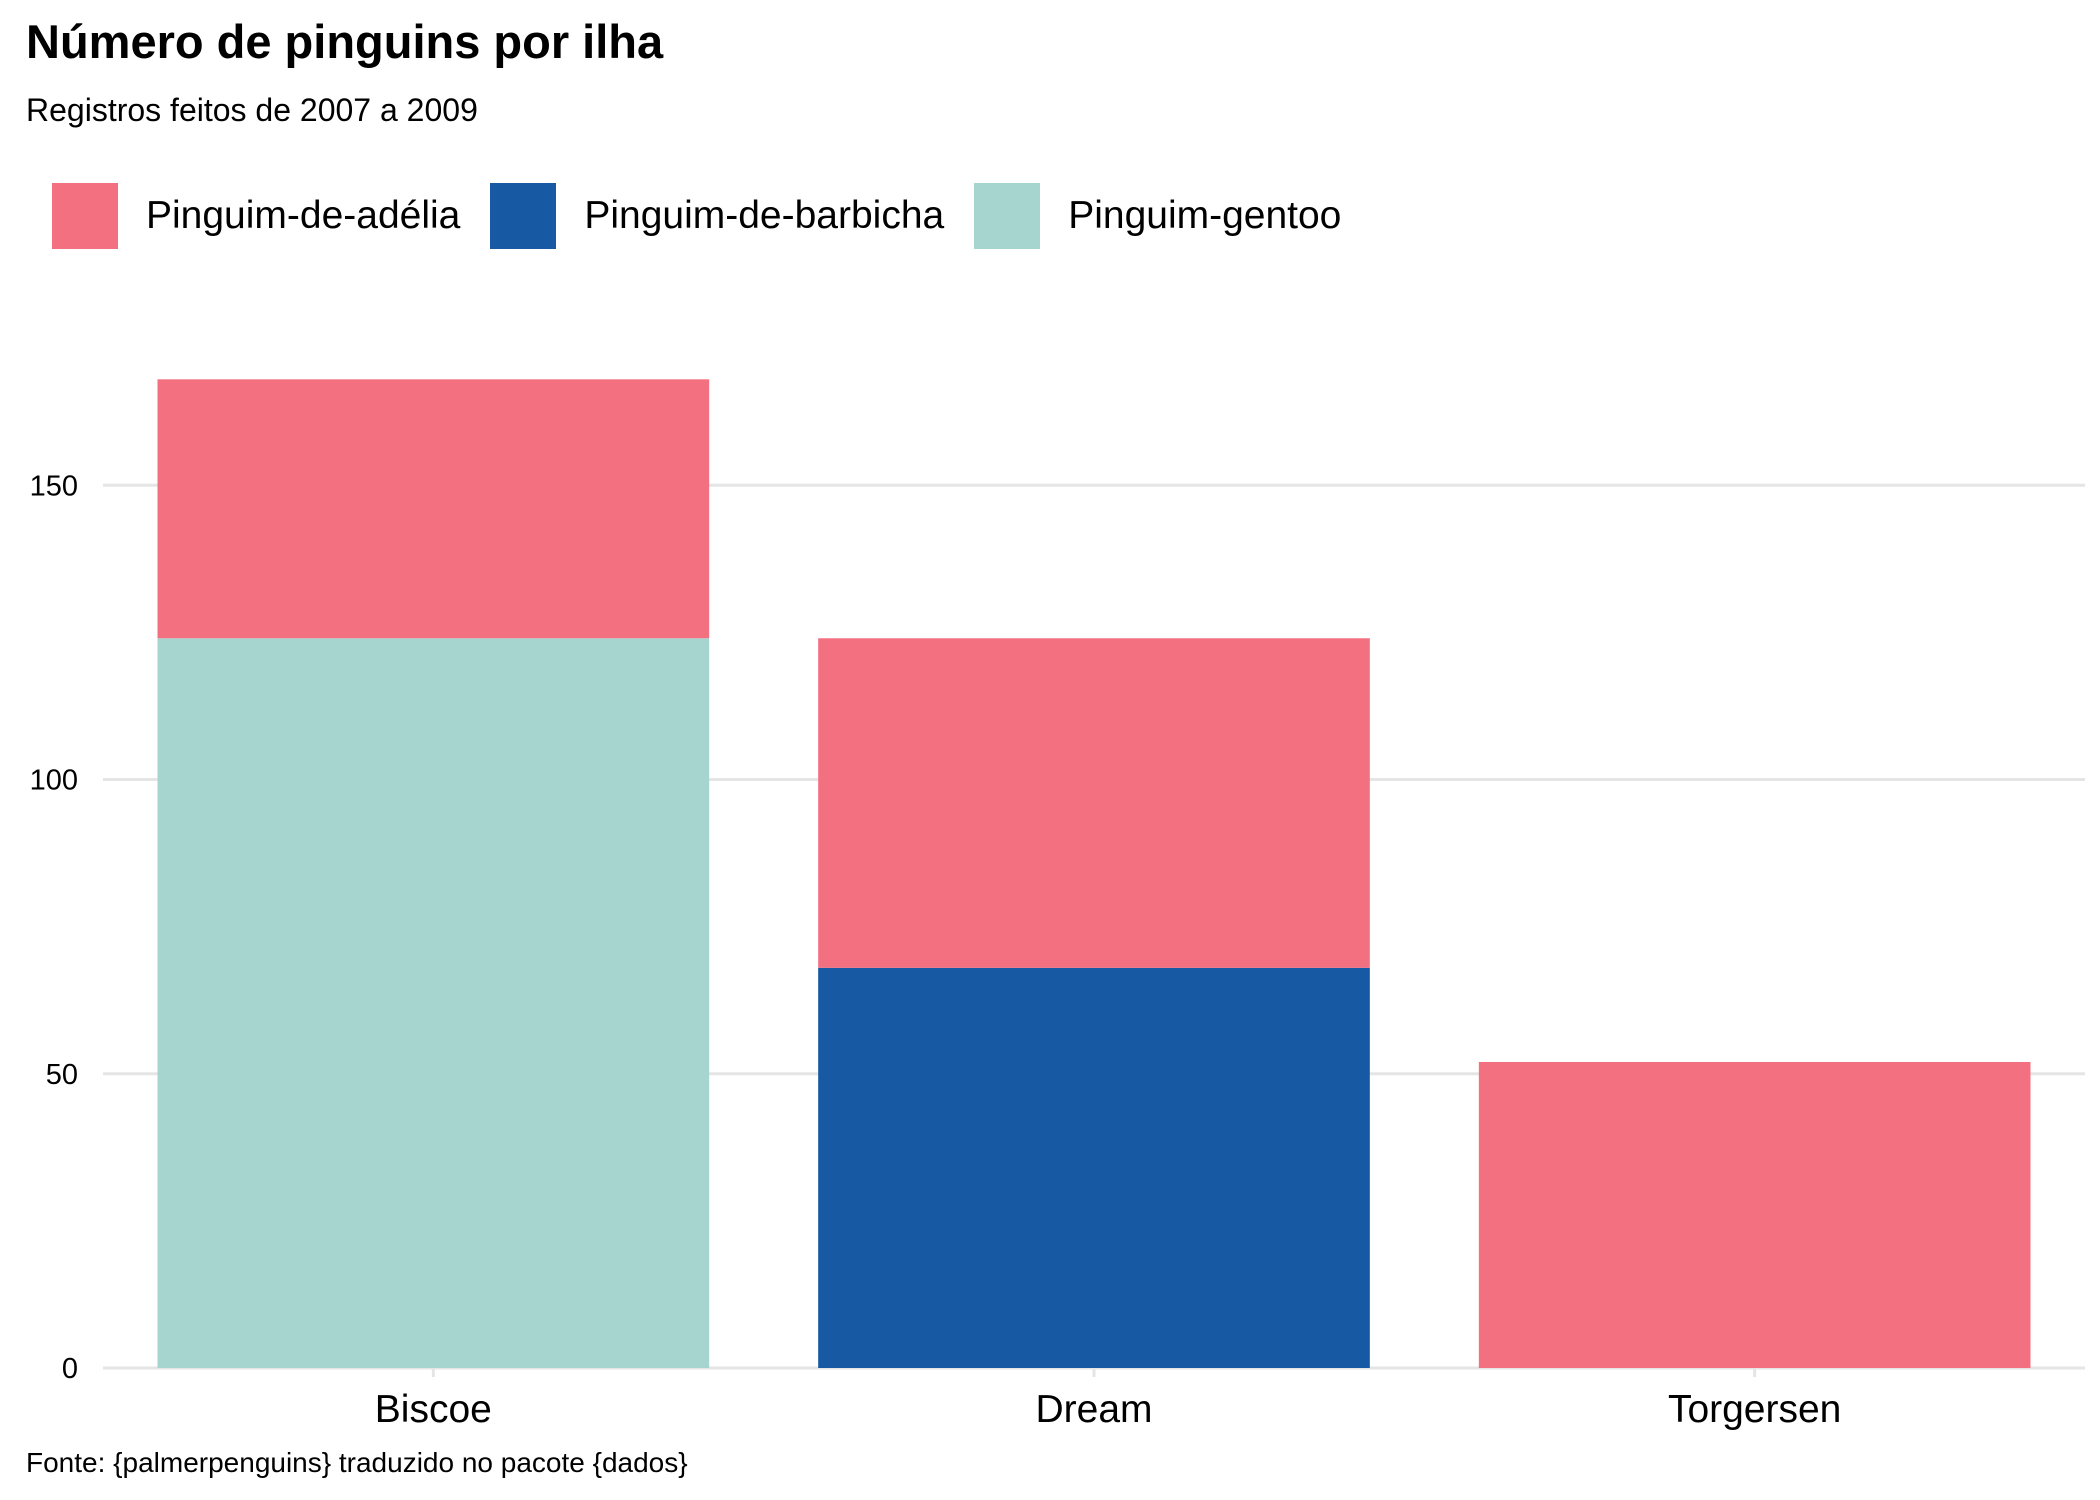 Image resolution: width=2100 pixels, height=1500 pixels. What do you see at coordinates (1007, 216) in the screenshot?
I see `legend-swatch-gentoo` at bounding box center [1007, 216].